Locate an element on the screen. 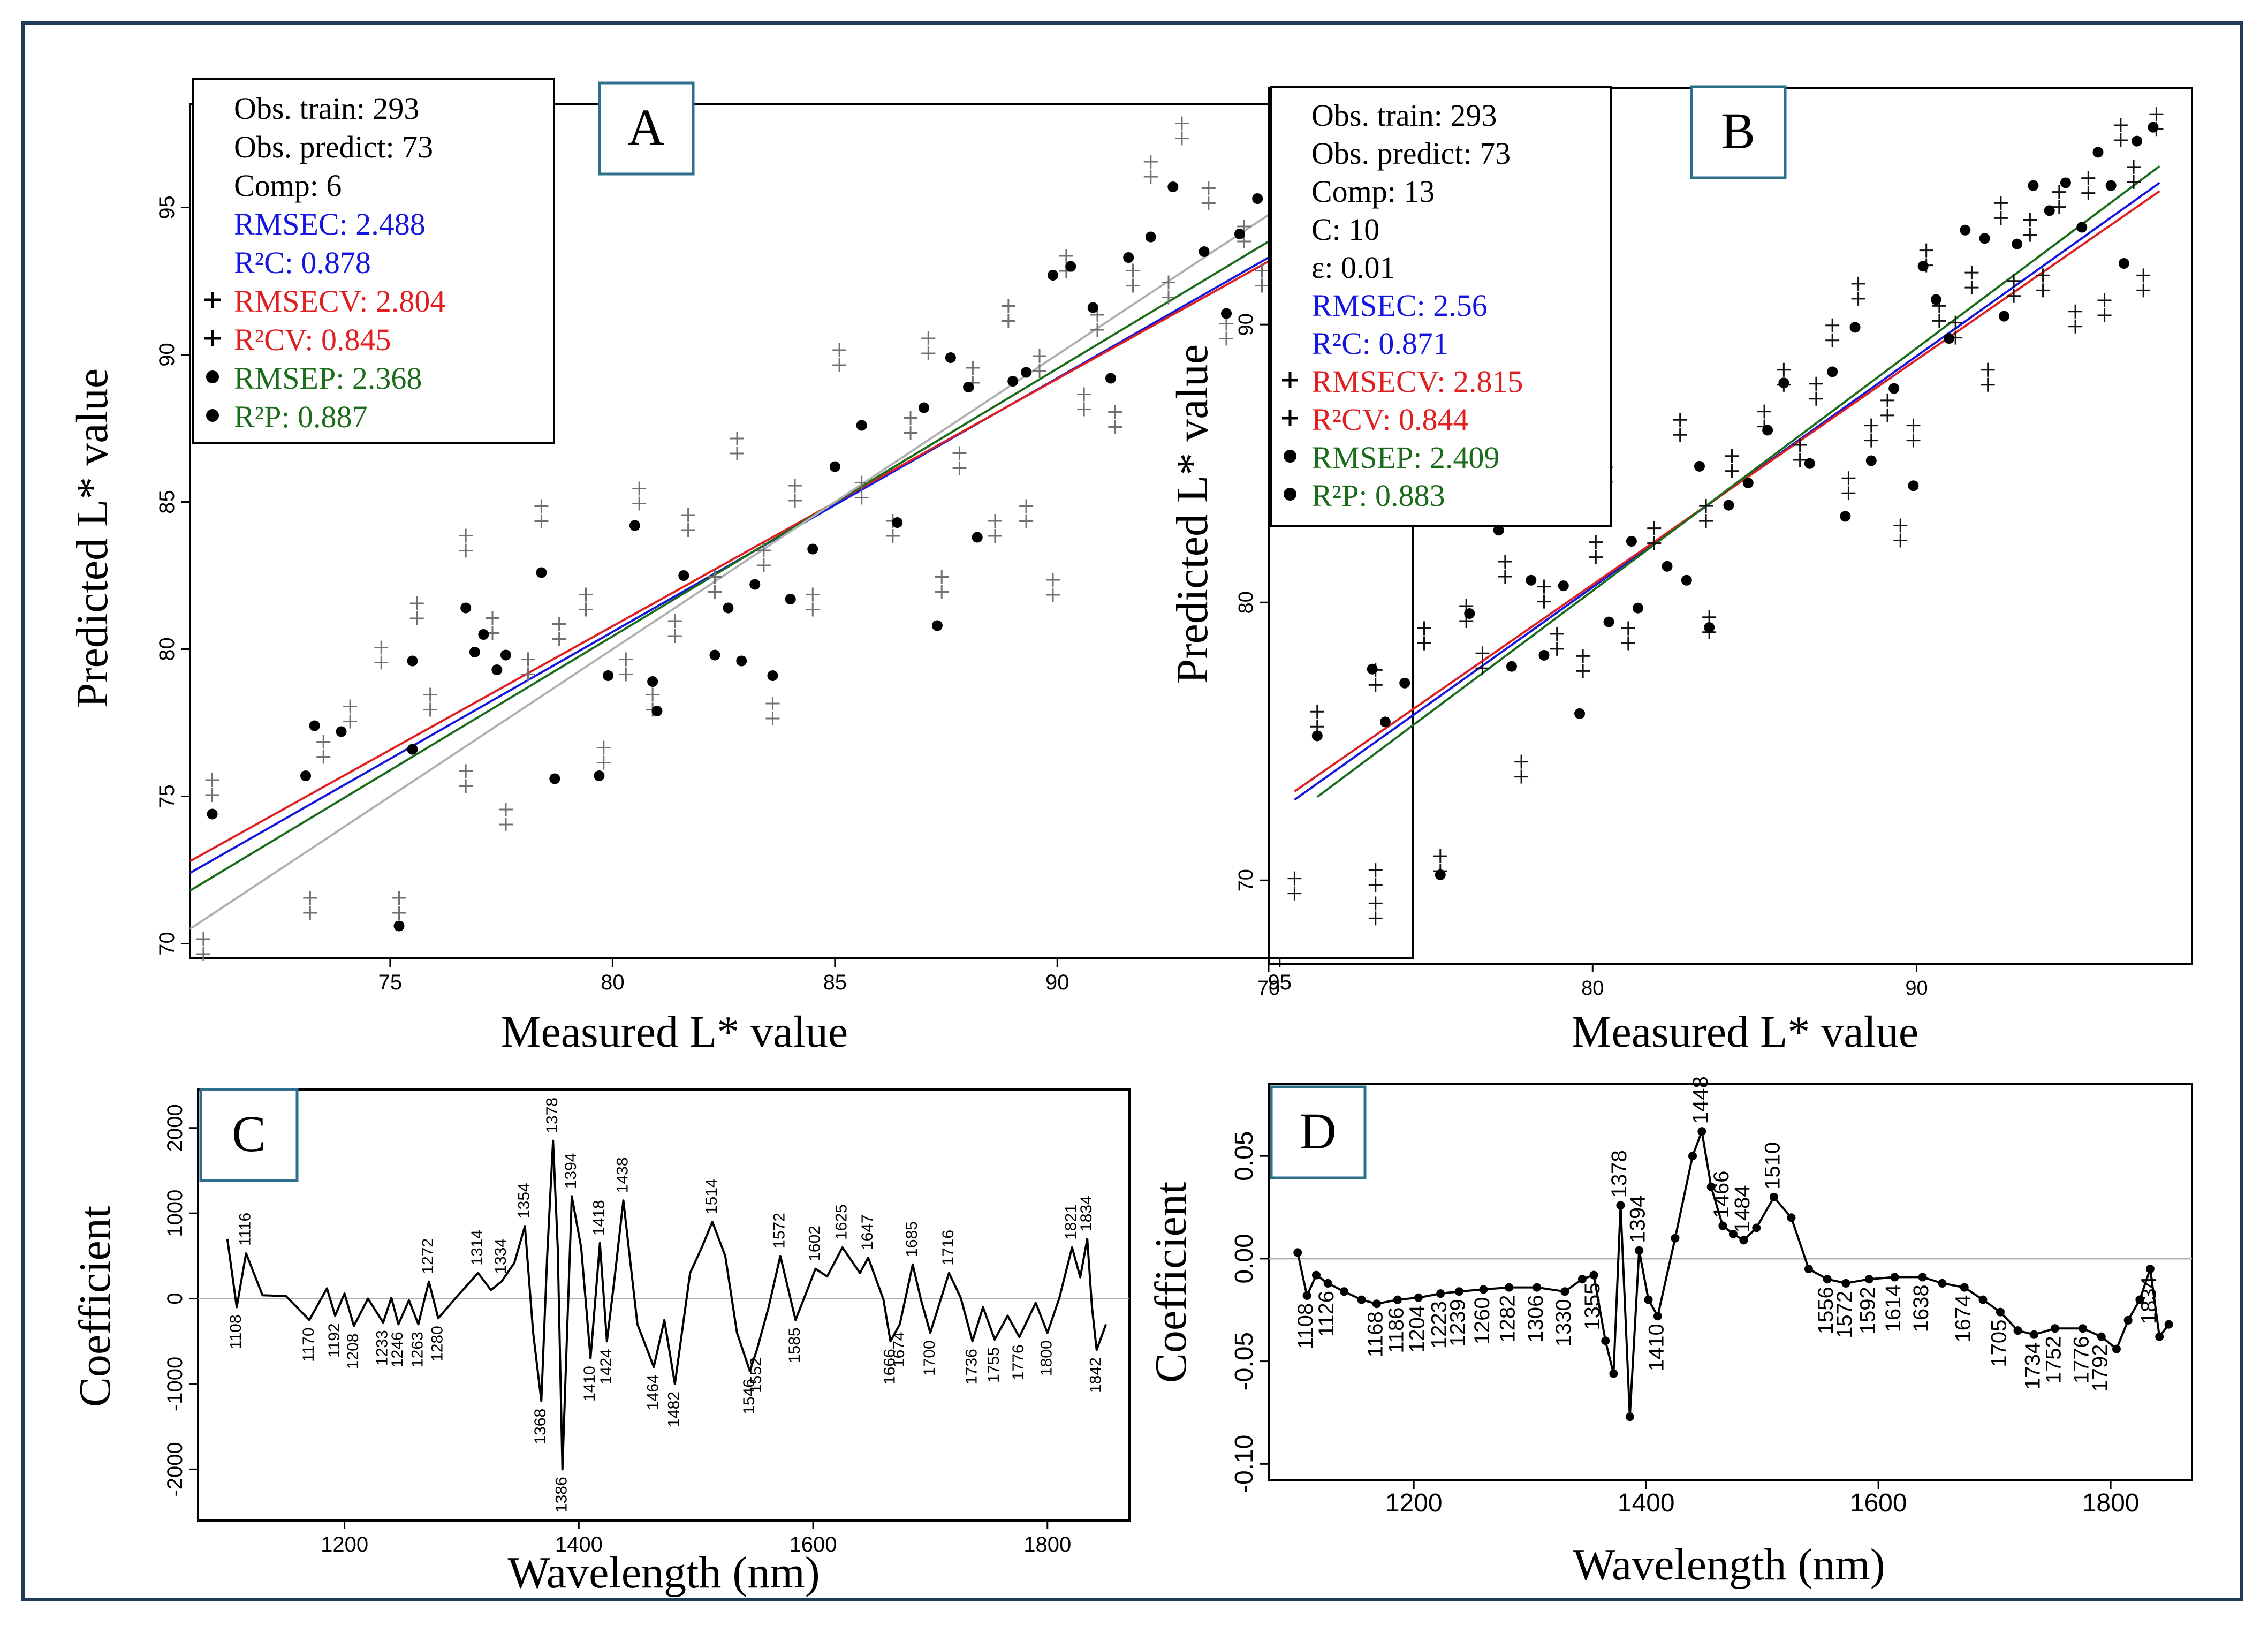 The height and width of the screenshot is (1626, 2268). y-tick-label: 1000 is located at coordinates (175, 1213).